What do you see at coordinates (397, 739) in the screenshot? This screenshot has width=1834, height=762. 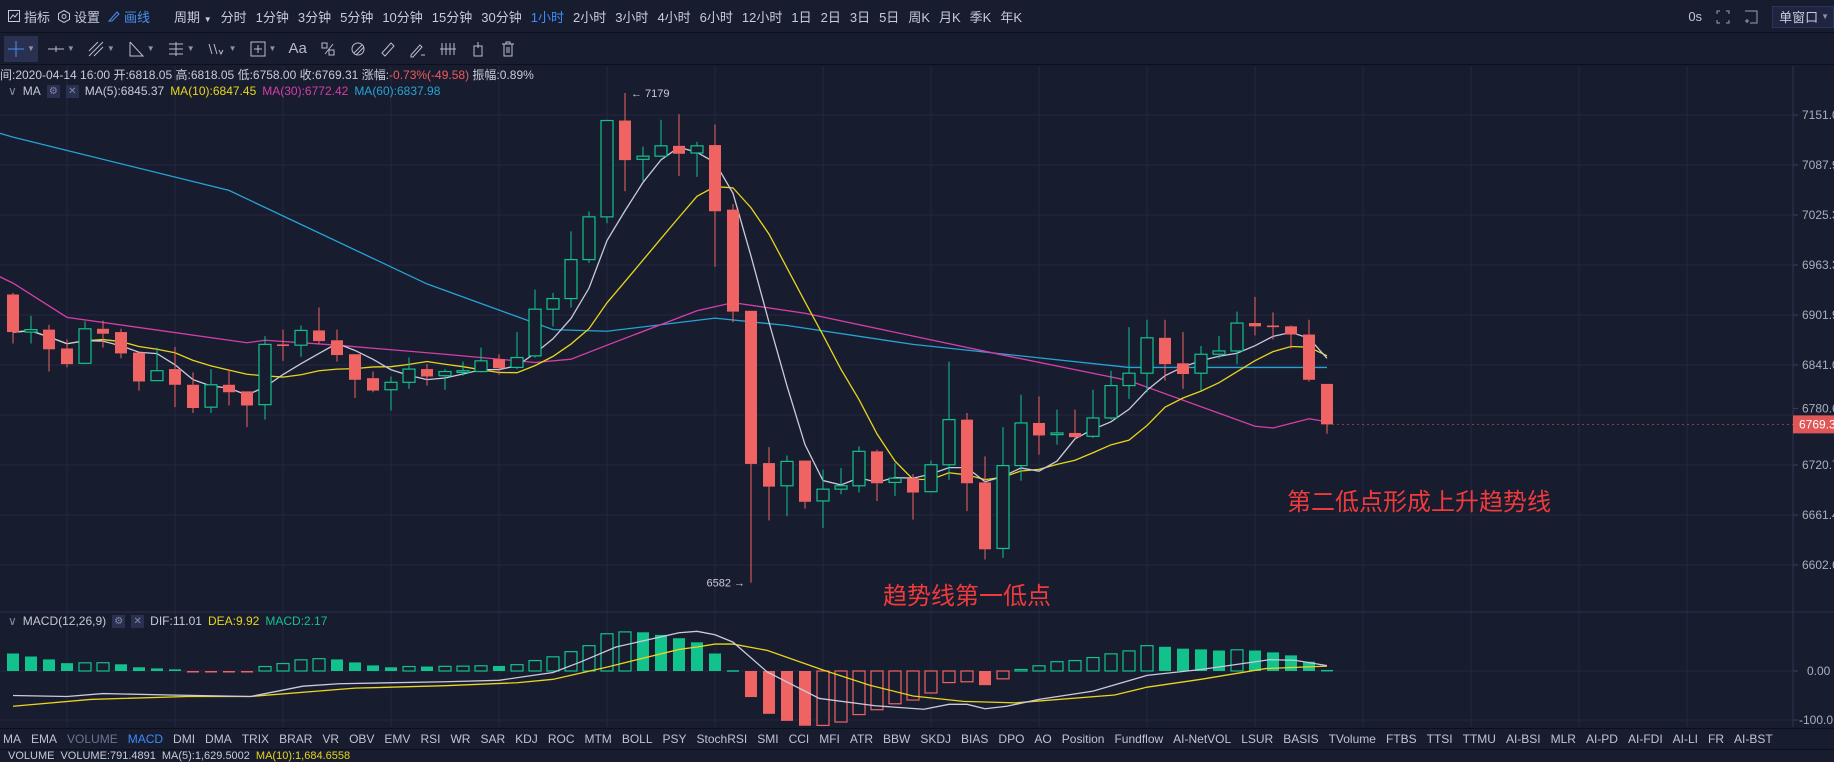 I see `indicator-tab-emv: EMV` at bounding box center [397, 739].